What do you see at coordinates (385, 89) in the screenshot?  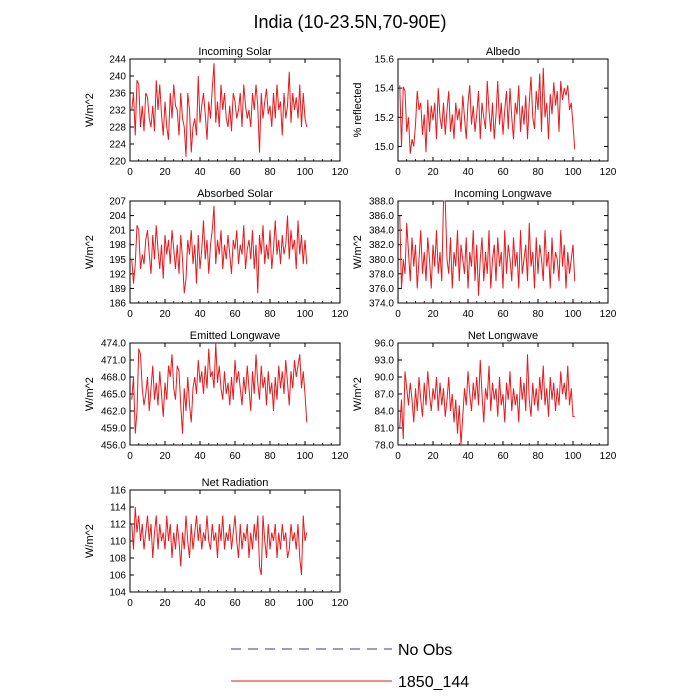 I see `y-tick-label: 15.4` at bounding box center [385, 89].